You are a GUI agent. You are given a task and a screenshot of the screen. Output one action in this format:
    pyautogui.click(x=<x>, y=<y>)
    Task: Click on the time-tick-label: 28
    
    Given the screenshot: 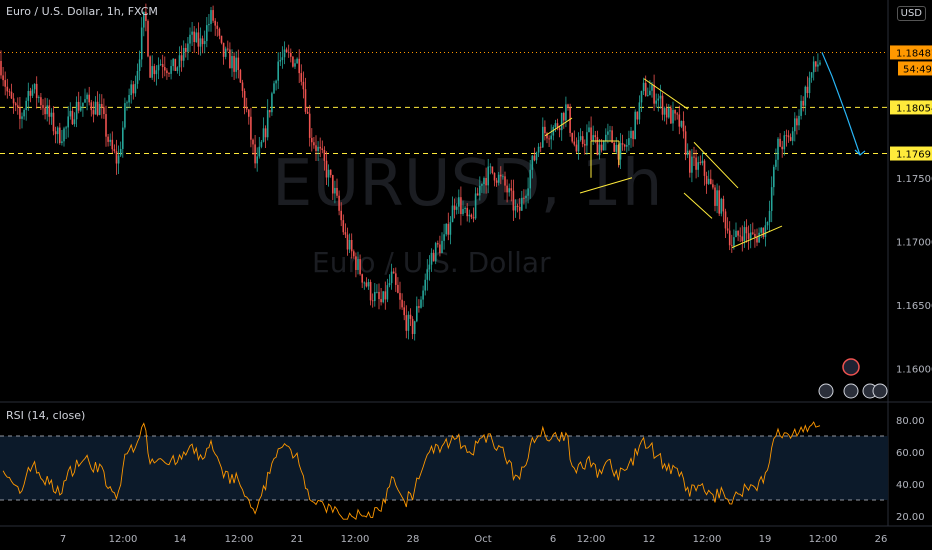 What is the action you would take?
    pyautogui.click(x=413, y=539)
    